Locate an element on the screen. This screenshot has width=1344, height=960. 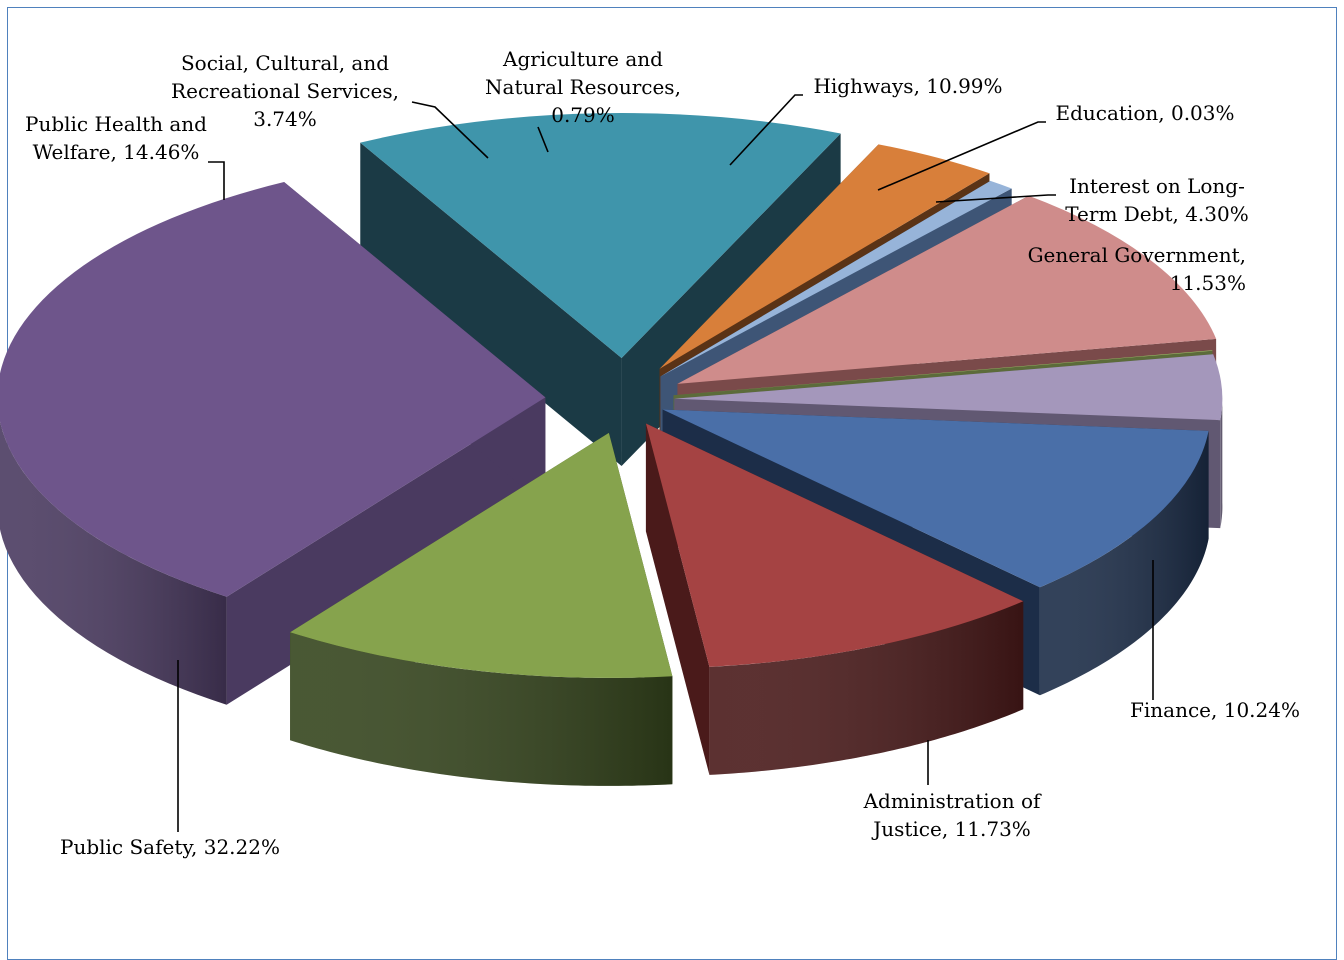
slice-social-cultural-and-recreational-services is located at coordinates (824, 256).